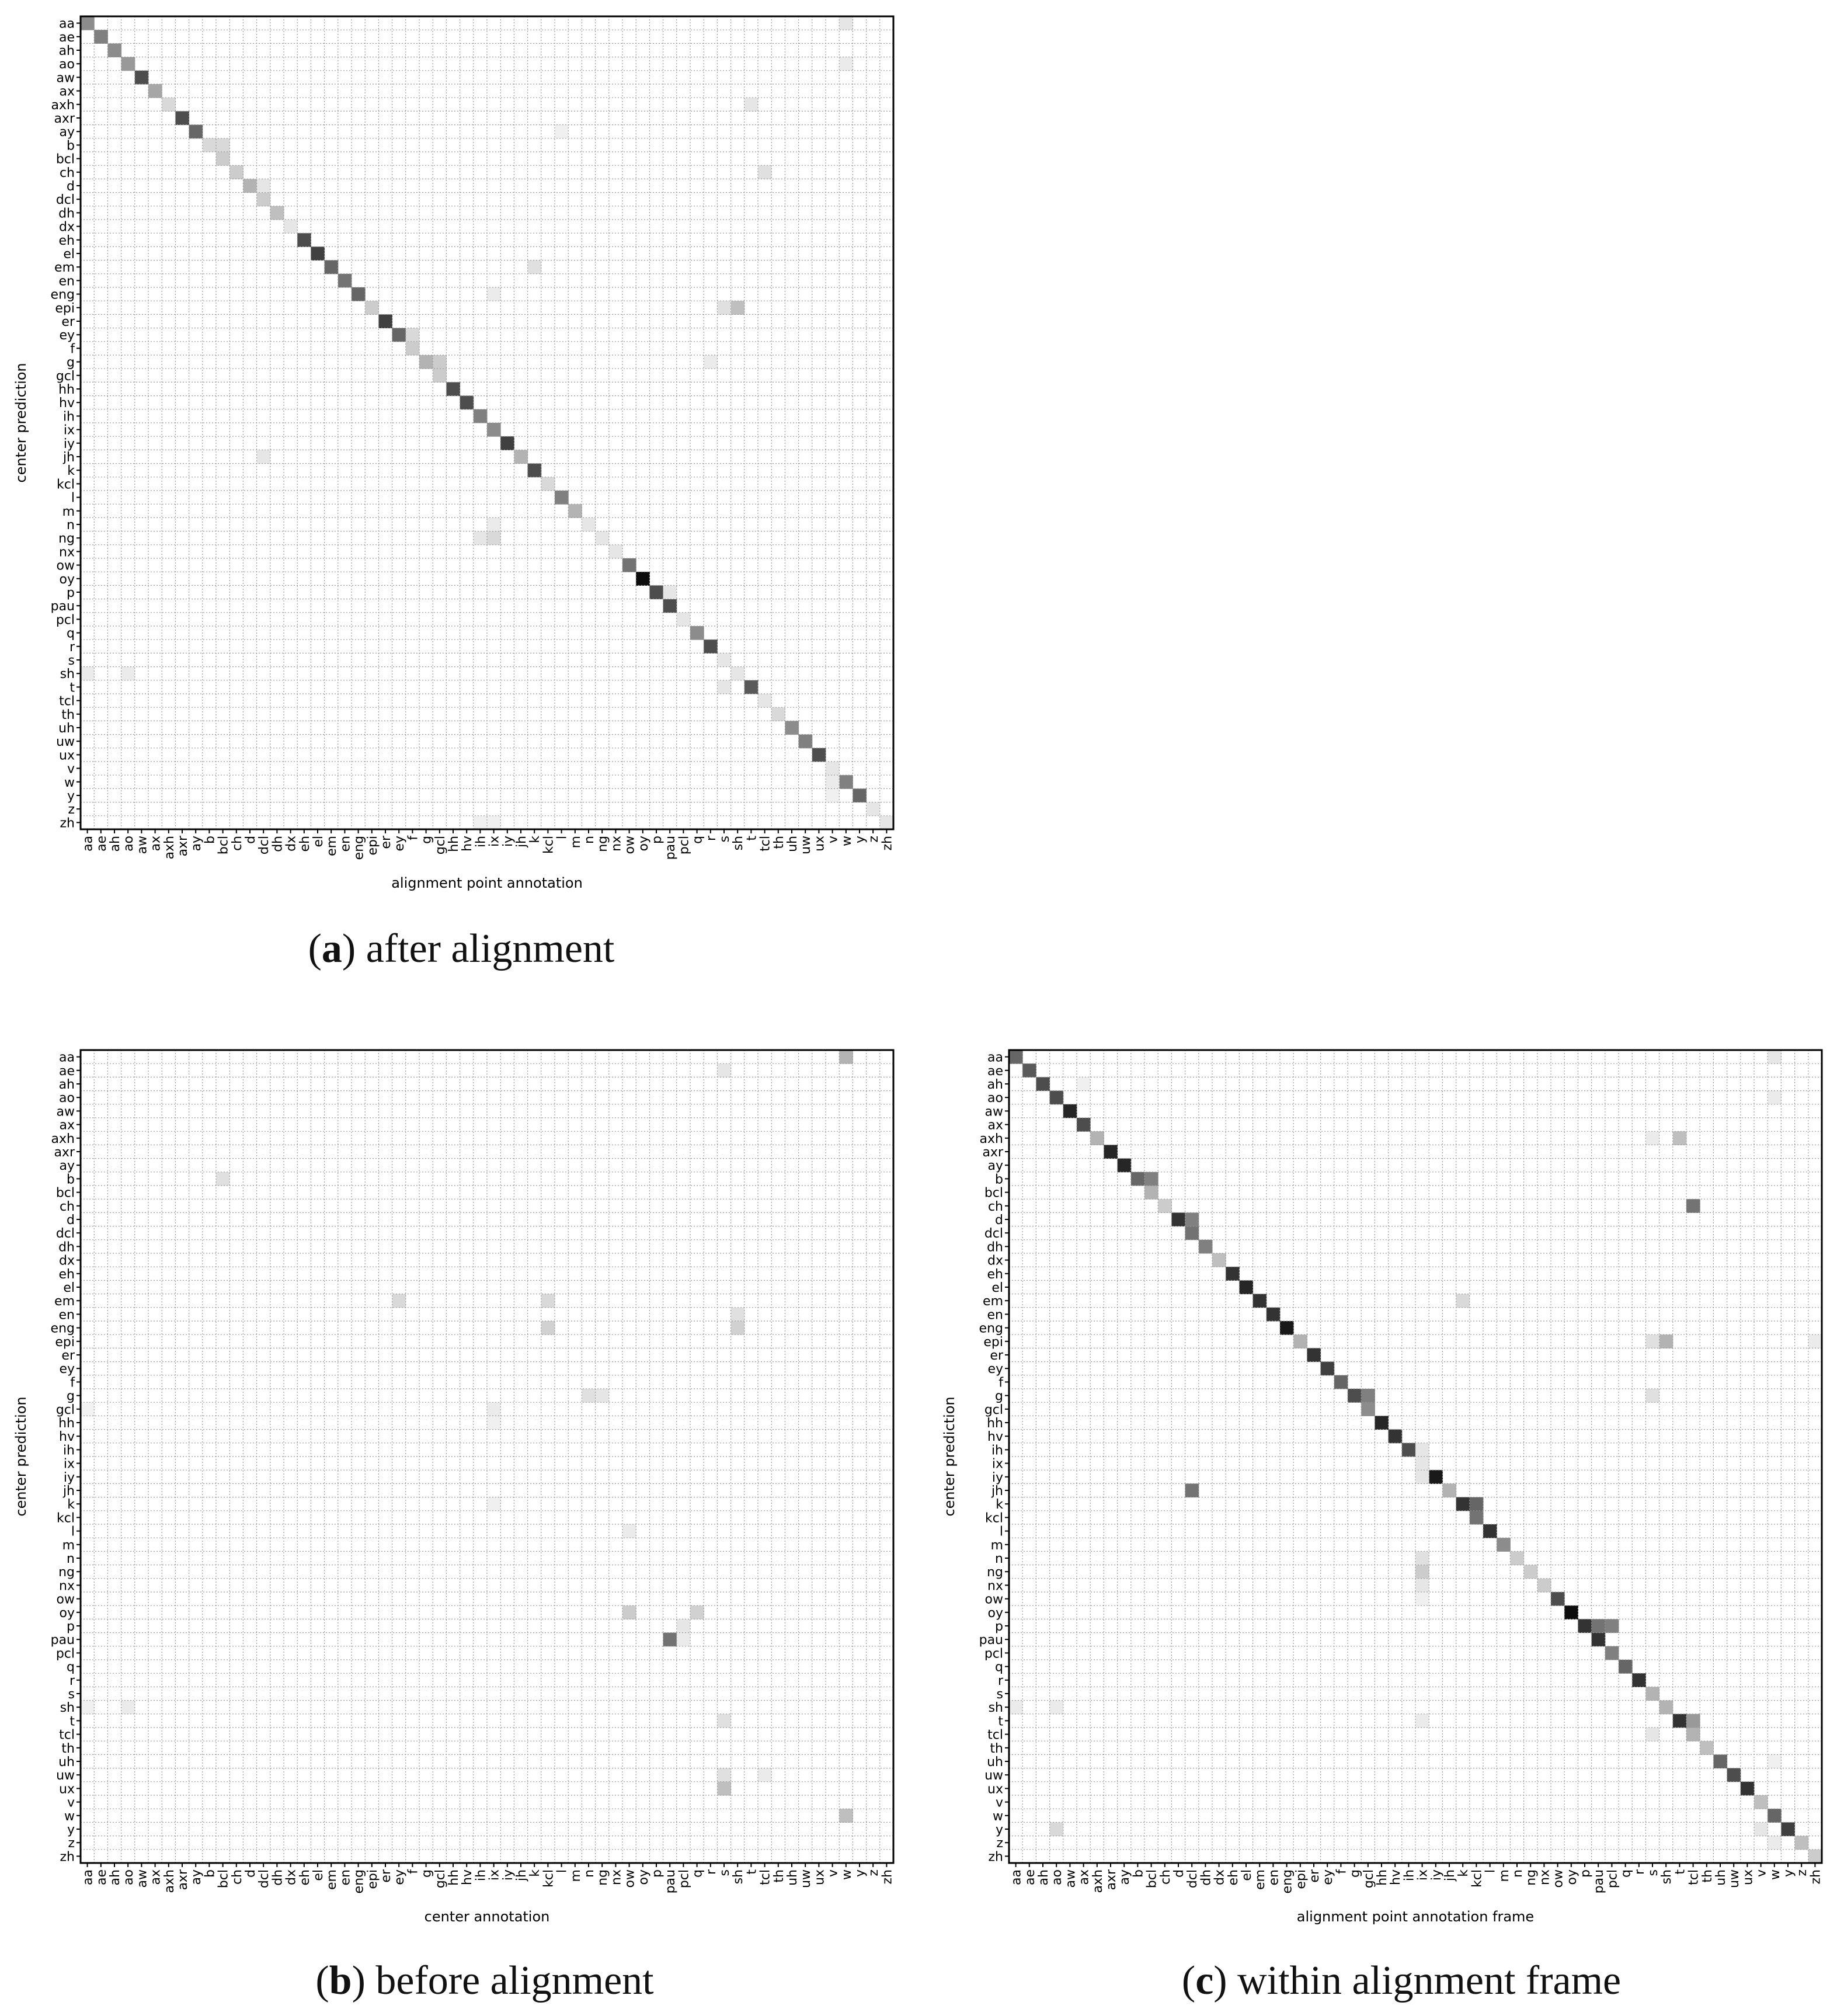 This screenshot has height=2016, width=1844. What do you see at coordinates (468, 843) in the screenshot?
I see `x-tick-label: hv` at bounding box center [468, 843].